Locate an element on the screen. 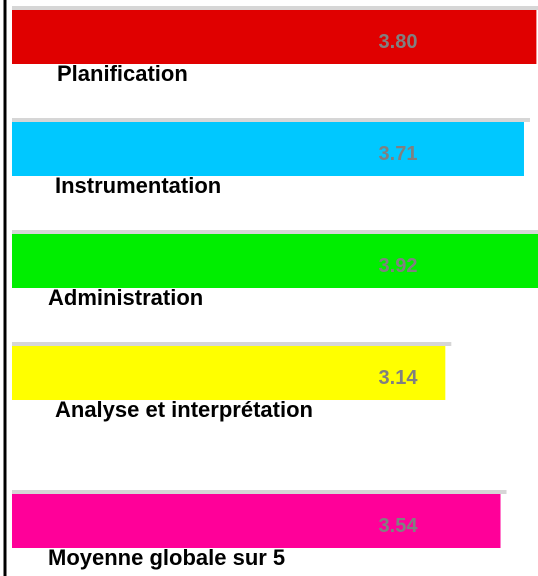  bar-value-label: 3.14 is located at coordinates (399, 378).